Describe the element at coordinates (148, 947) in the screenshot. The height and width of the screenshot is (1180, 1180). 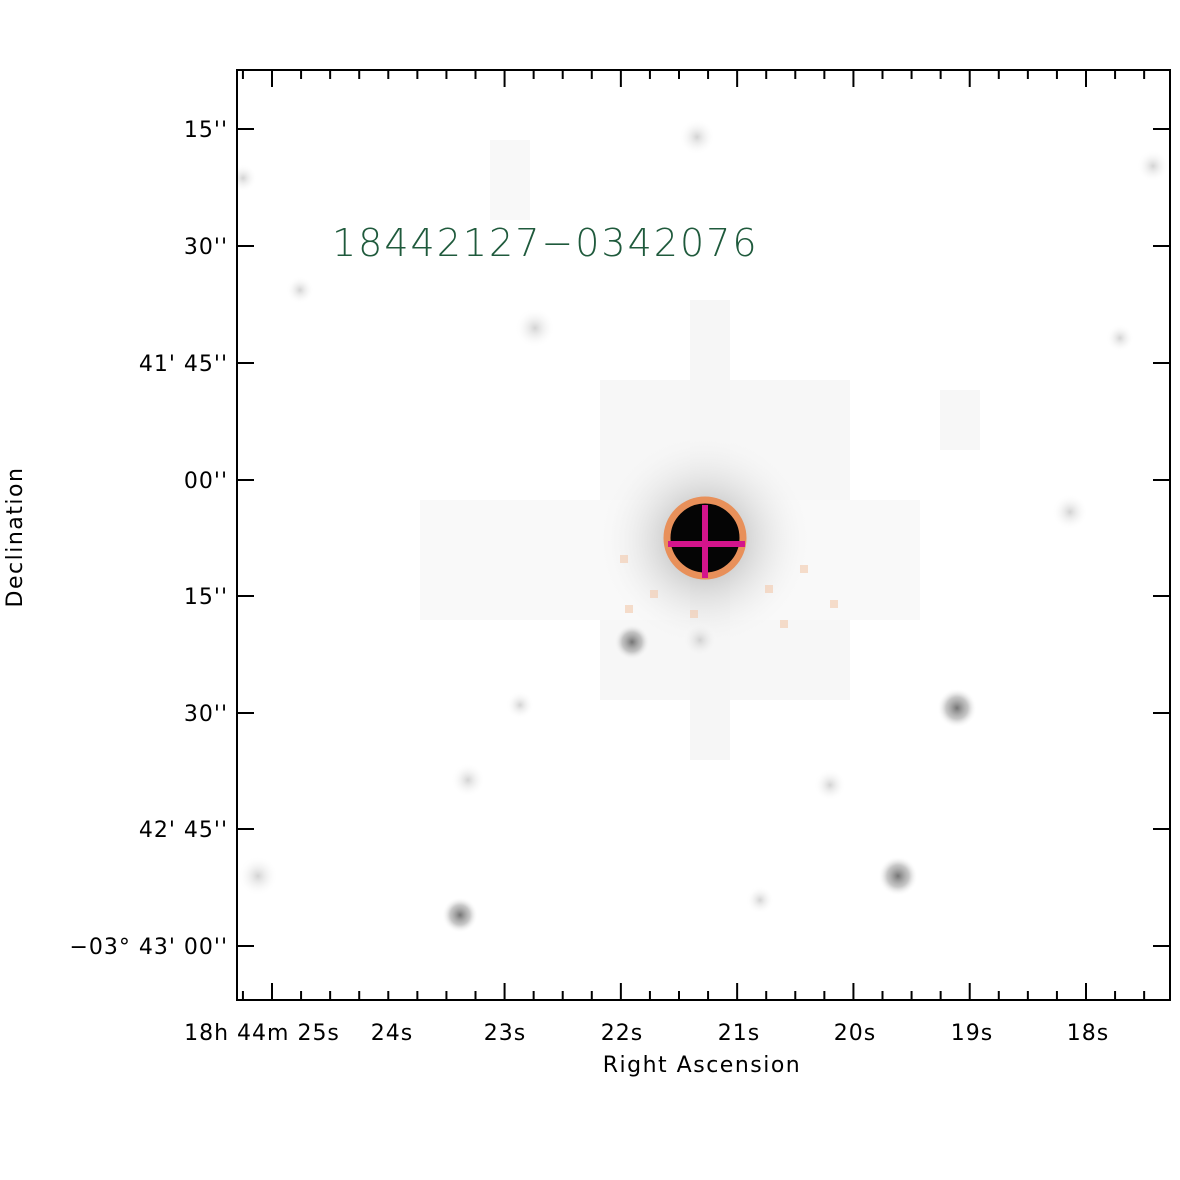
I see `y-tick-label: −03° 43' 00''` at that location.